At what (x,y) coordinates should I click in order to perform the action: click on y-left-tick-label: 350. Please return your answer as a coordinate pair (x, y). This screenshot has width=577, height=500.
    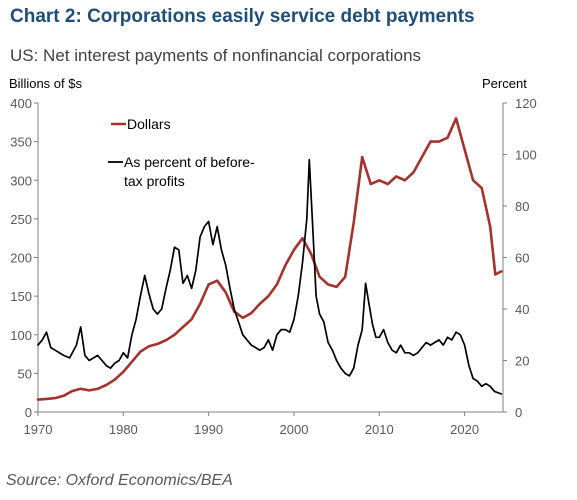
    Looking at the image, I should click on (21, 142).